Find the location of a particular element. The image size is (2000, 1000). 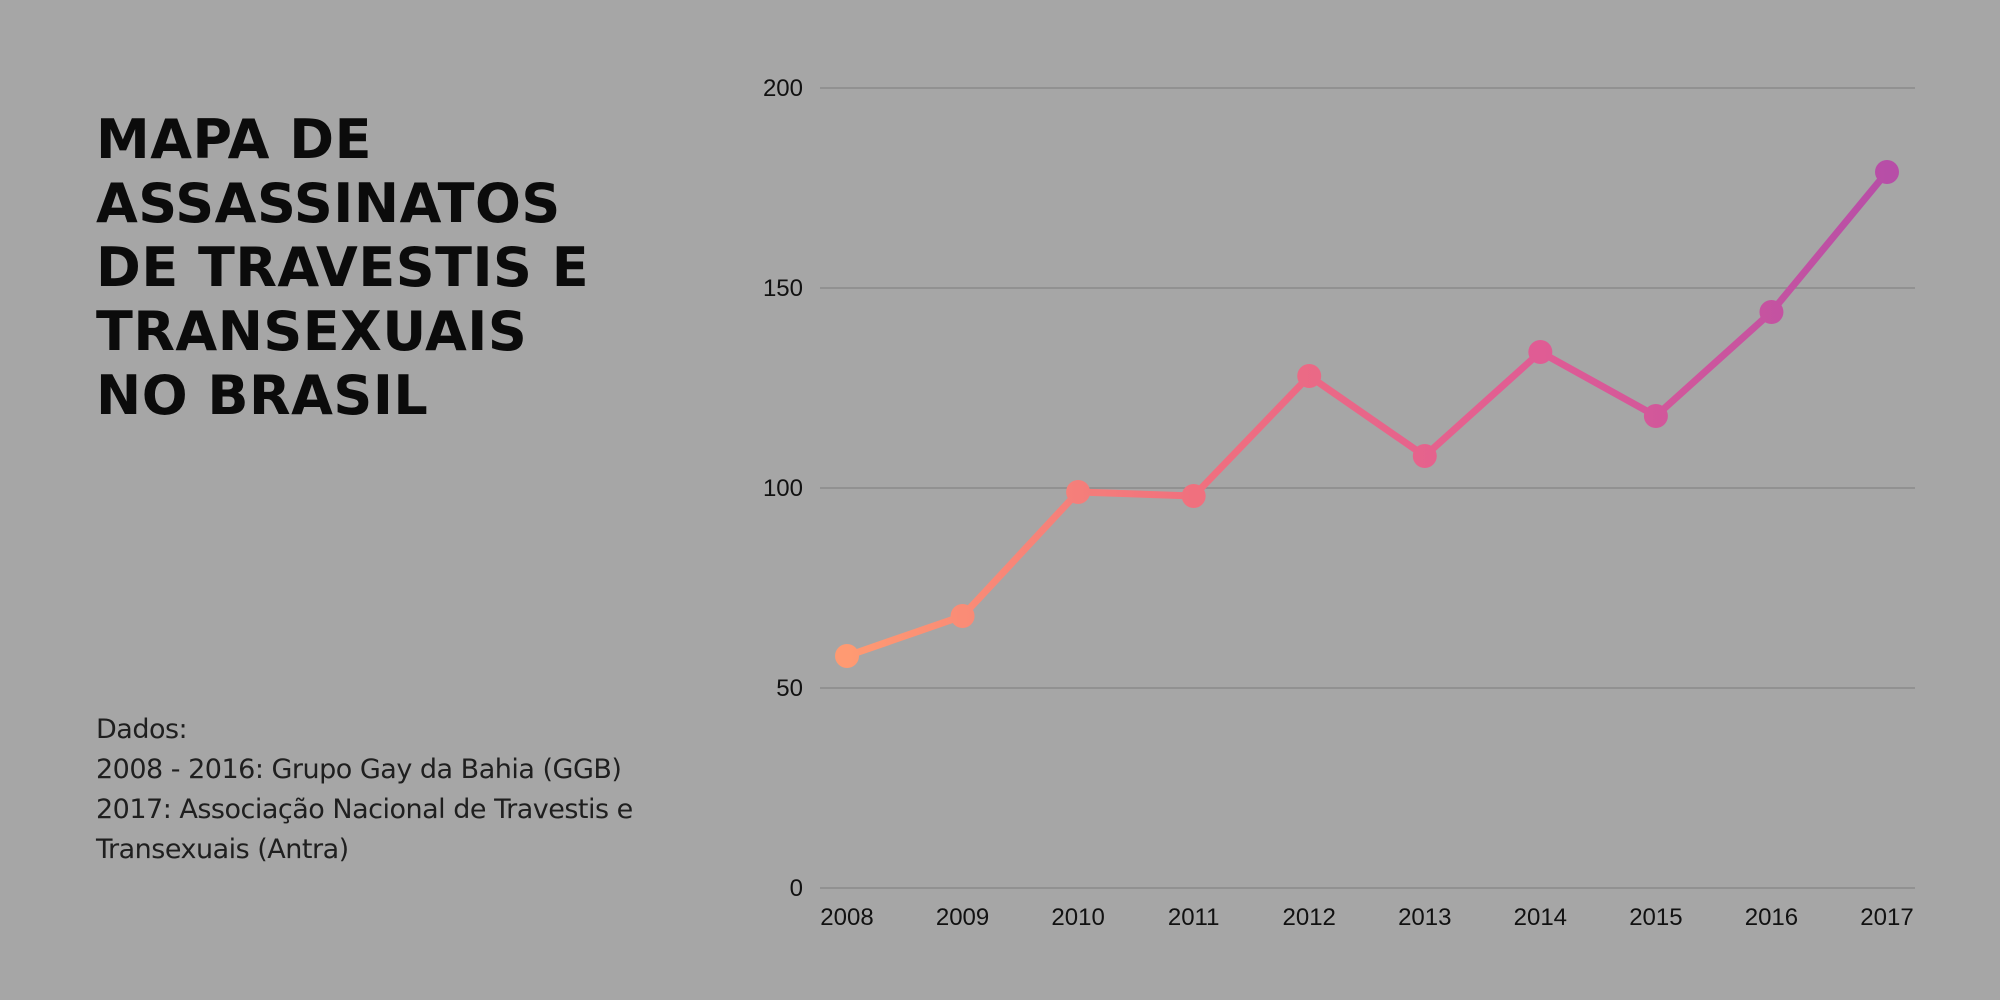

title-line-1: MAPA DE is located at coordinates (234, 139).